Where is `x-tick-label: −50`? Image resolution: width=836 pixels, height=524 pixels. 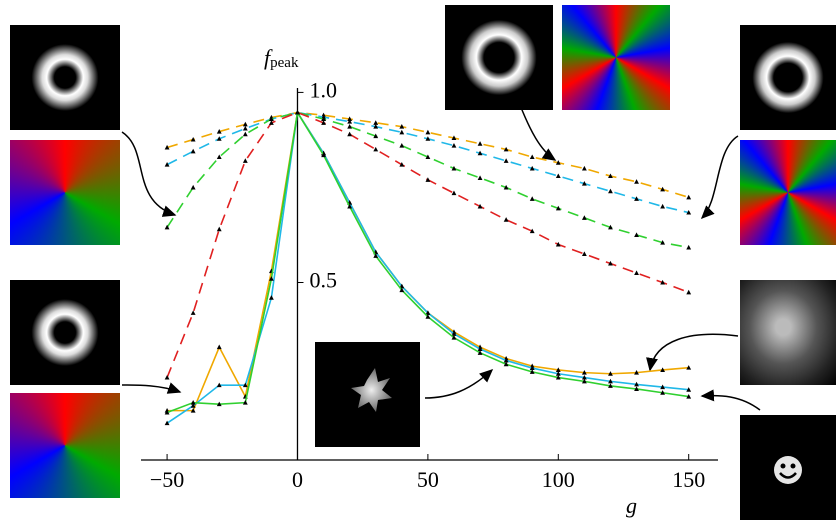 x-tick-label: −50 is located at coordinates (167, 479).